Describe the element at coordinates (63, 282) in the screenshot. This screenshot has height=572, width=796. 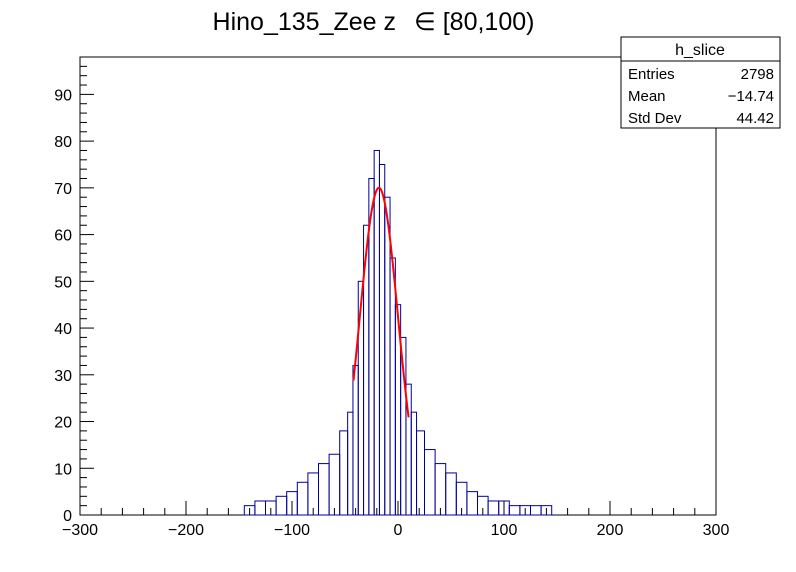
I see `y-tick-label: 50` at that location.